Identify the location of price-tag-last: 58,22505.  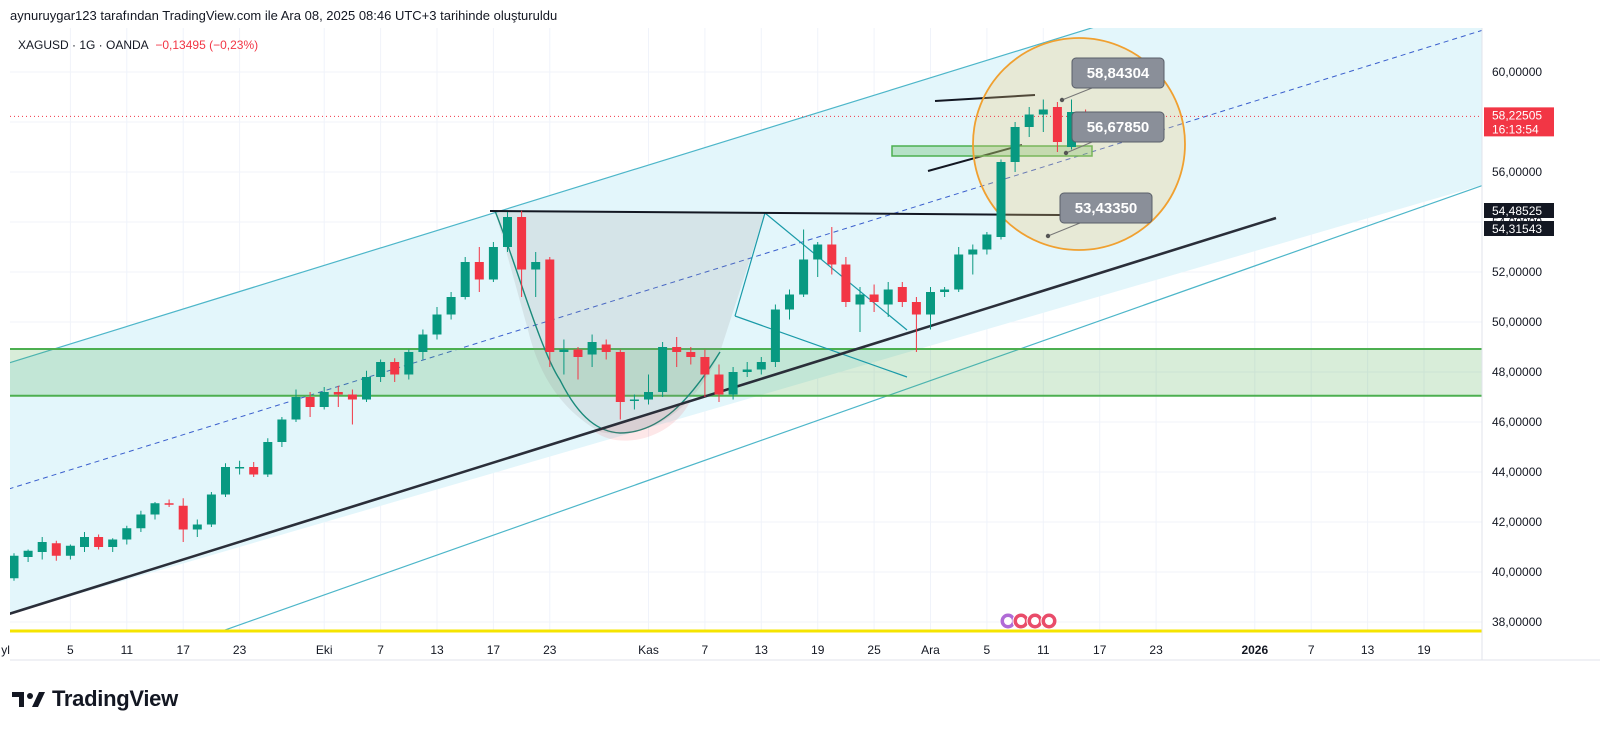
(1519, 115).